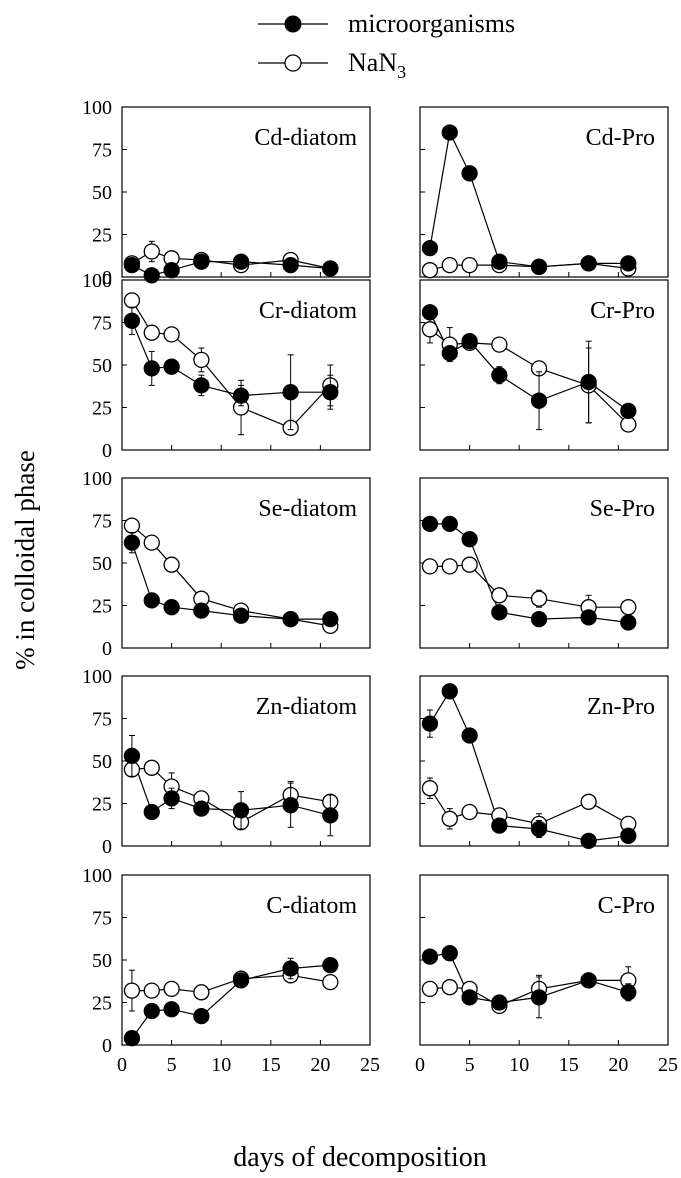 The height and width of the screenshot is (1178, 681). Describe the element at coordinates (307, 509) in the screenshot. I see `panel-title: Se-diatom` at that location.